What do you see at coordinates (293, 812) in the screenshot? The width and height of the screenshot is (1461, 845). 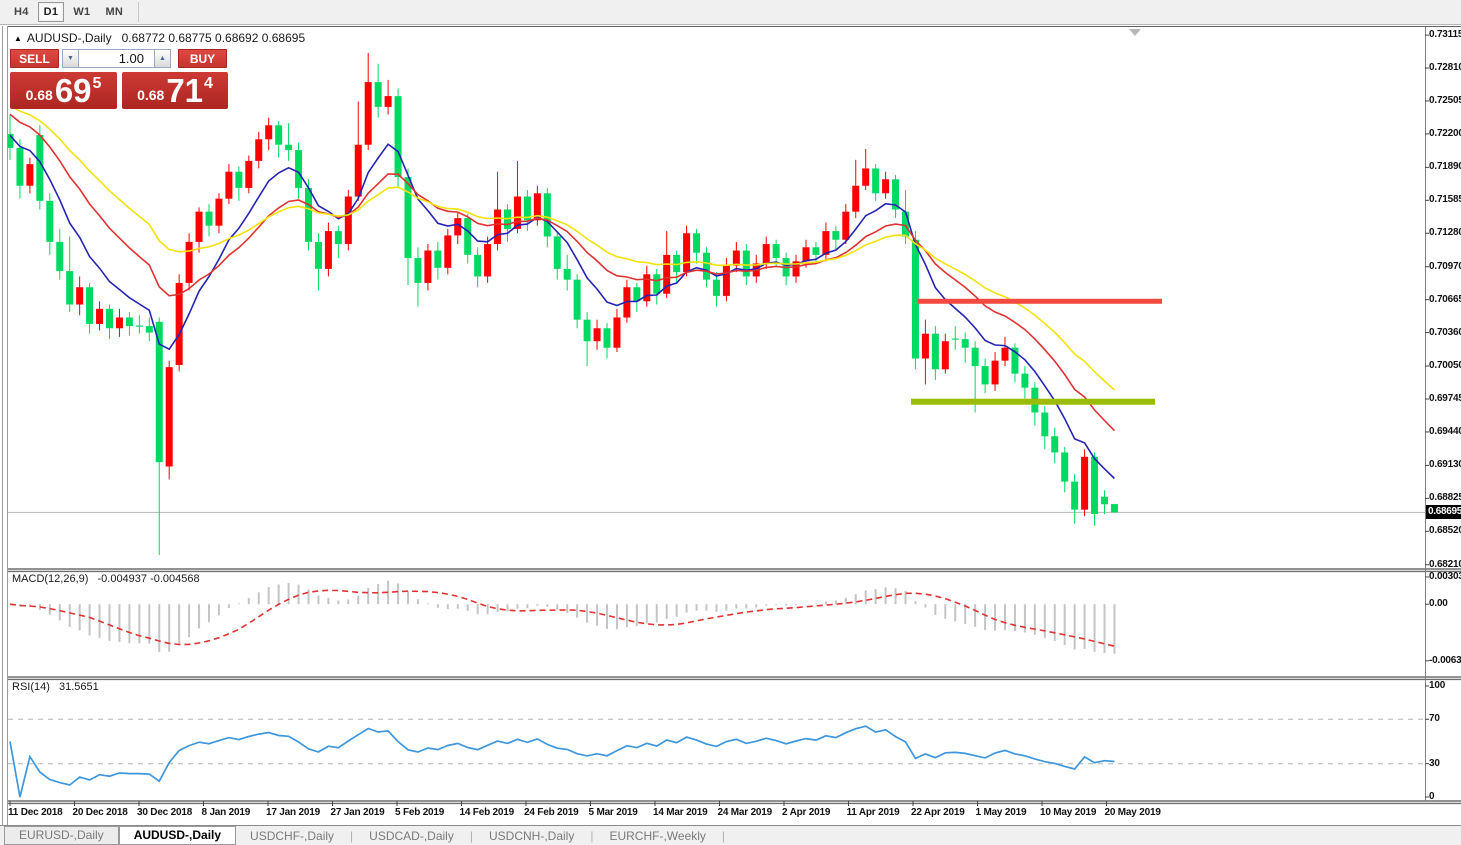 I see `date-tick-label: 17 Jan 2019` at bounding box center [293, 812].